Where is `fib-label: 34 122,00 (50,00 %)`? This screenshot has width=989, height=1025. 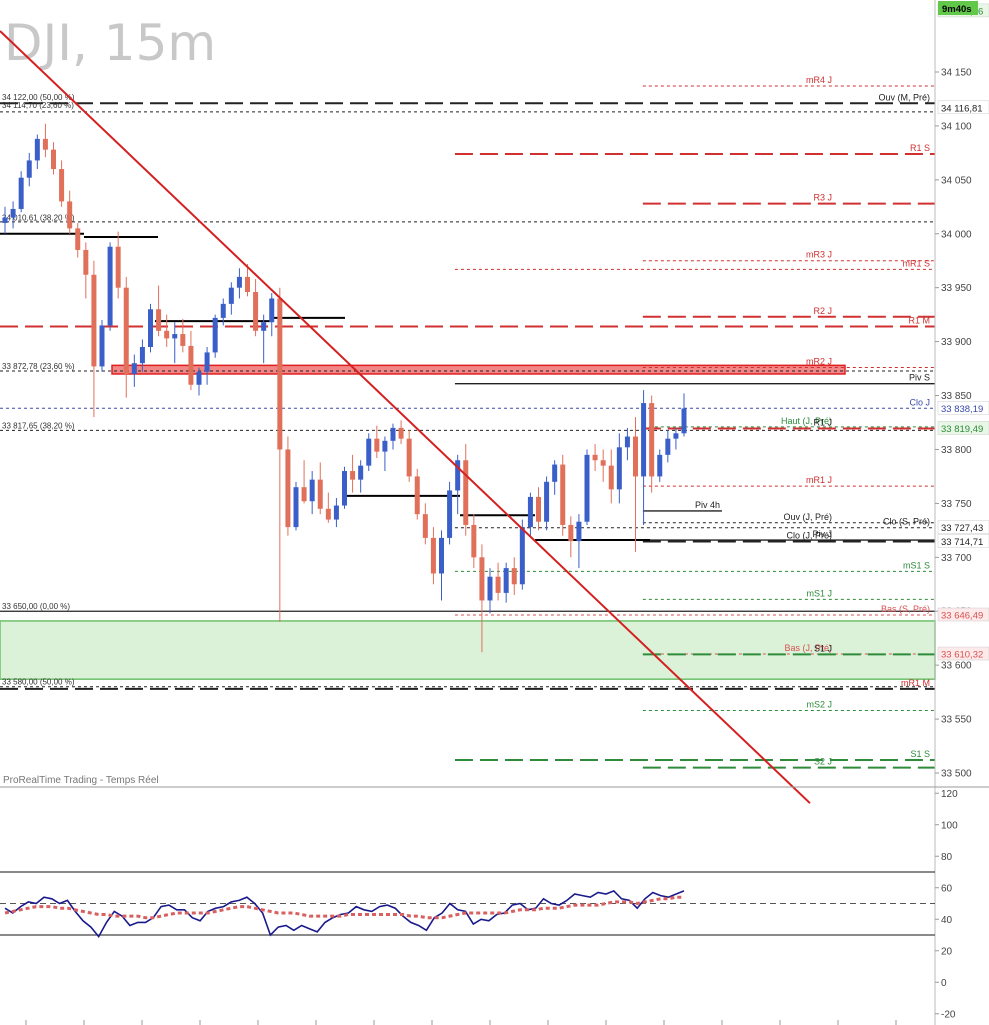
fib-label: 34 122,00 (50,00 %) is located at coordinates (38, 97).